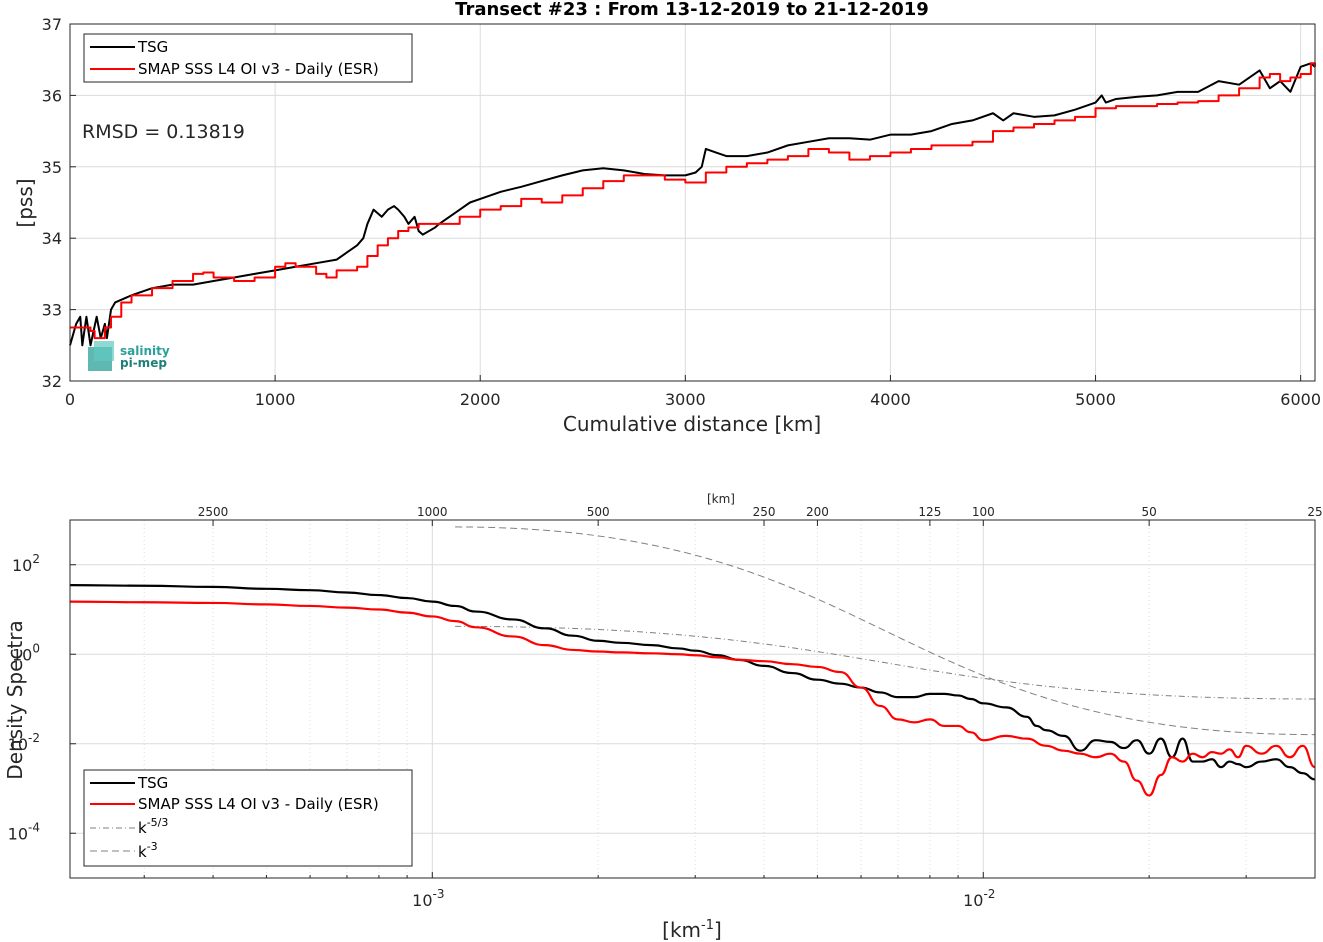 The height and width of the screenshot is (942, 1323). I want to click on x-tick-label: 1000, so click(275, 399).